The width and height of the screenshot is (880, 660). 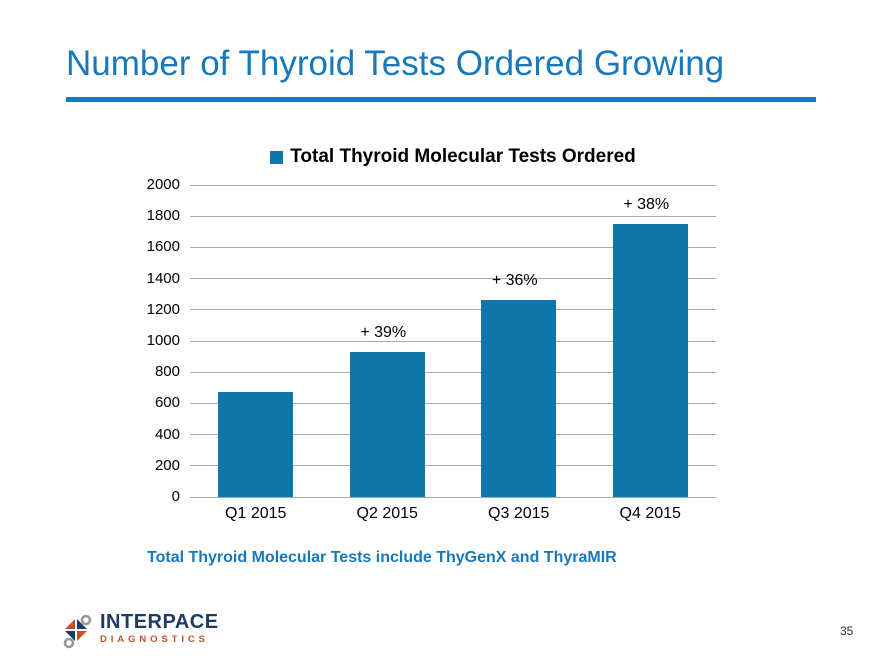 I want to click on x-tick-label: Q1 2015, so click(x=256, y=513).